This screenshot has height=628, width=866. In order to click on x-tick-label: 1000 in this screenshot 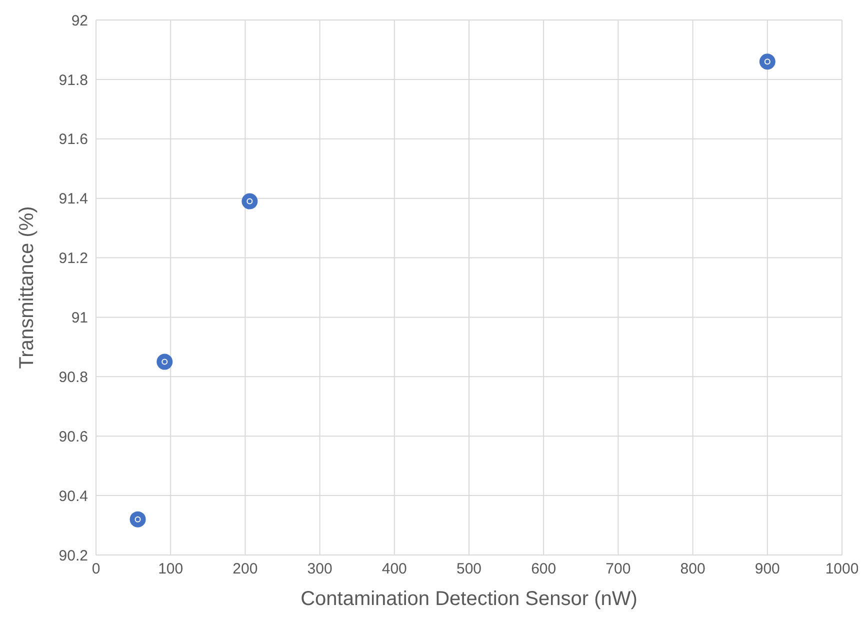, I will do `click(842, 569)`.